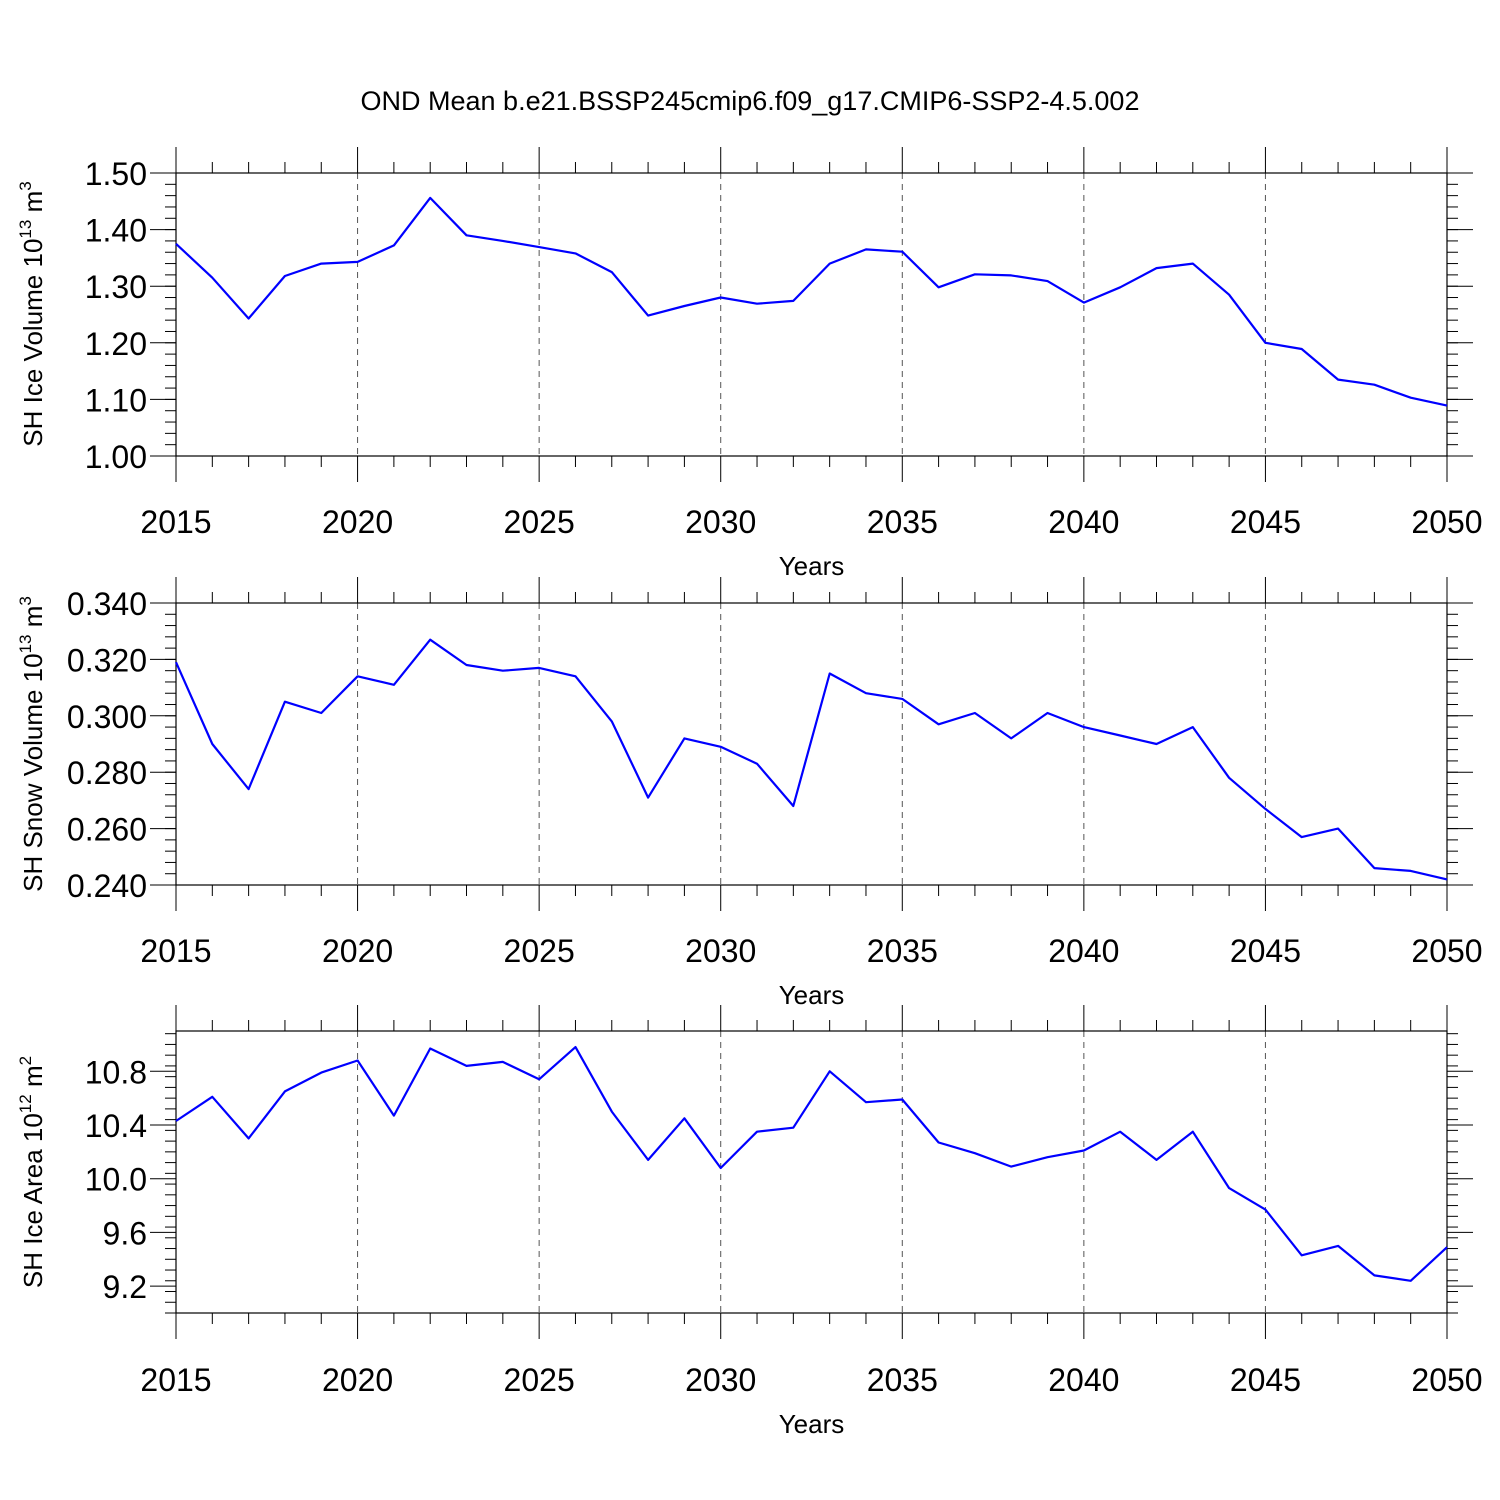  What do you see at coordinates (116, 344) in the screenshot?
I see `y-tick-label: 1.20` at bounding box center [116, 344].